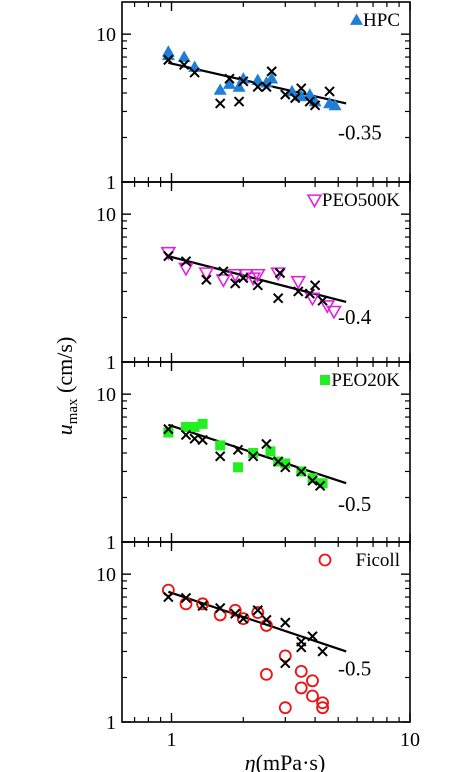 The width and height of the screenshot is (474, 772). Describe the element at coordinates (66, 386) in the screenshot. I see `y-axis-label: umax (cm/s)` at that location.